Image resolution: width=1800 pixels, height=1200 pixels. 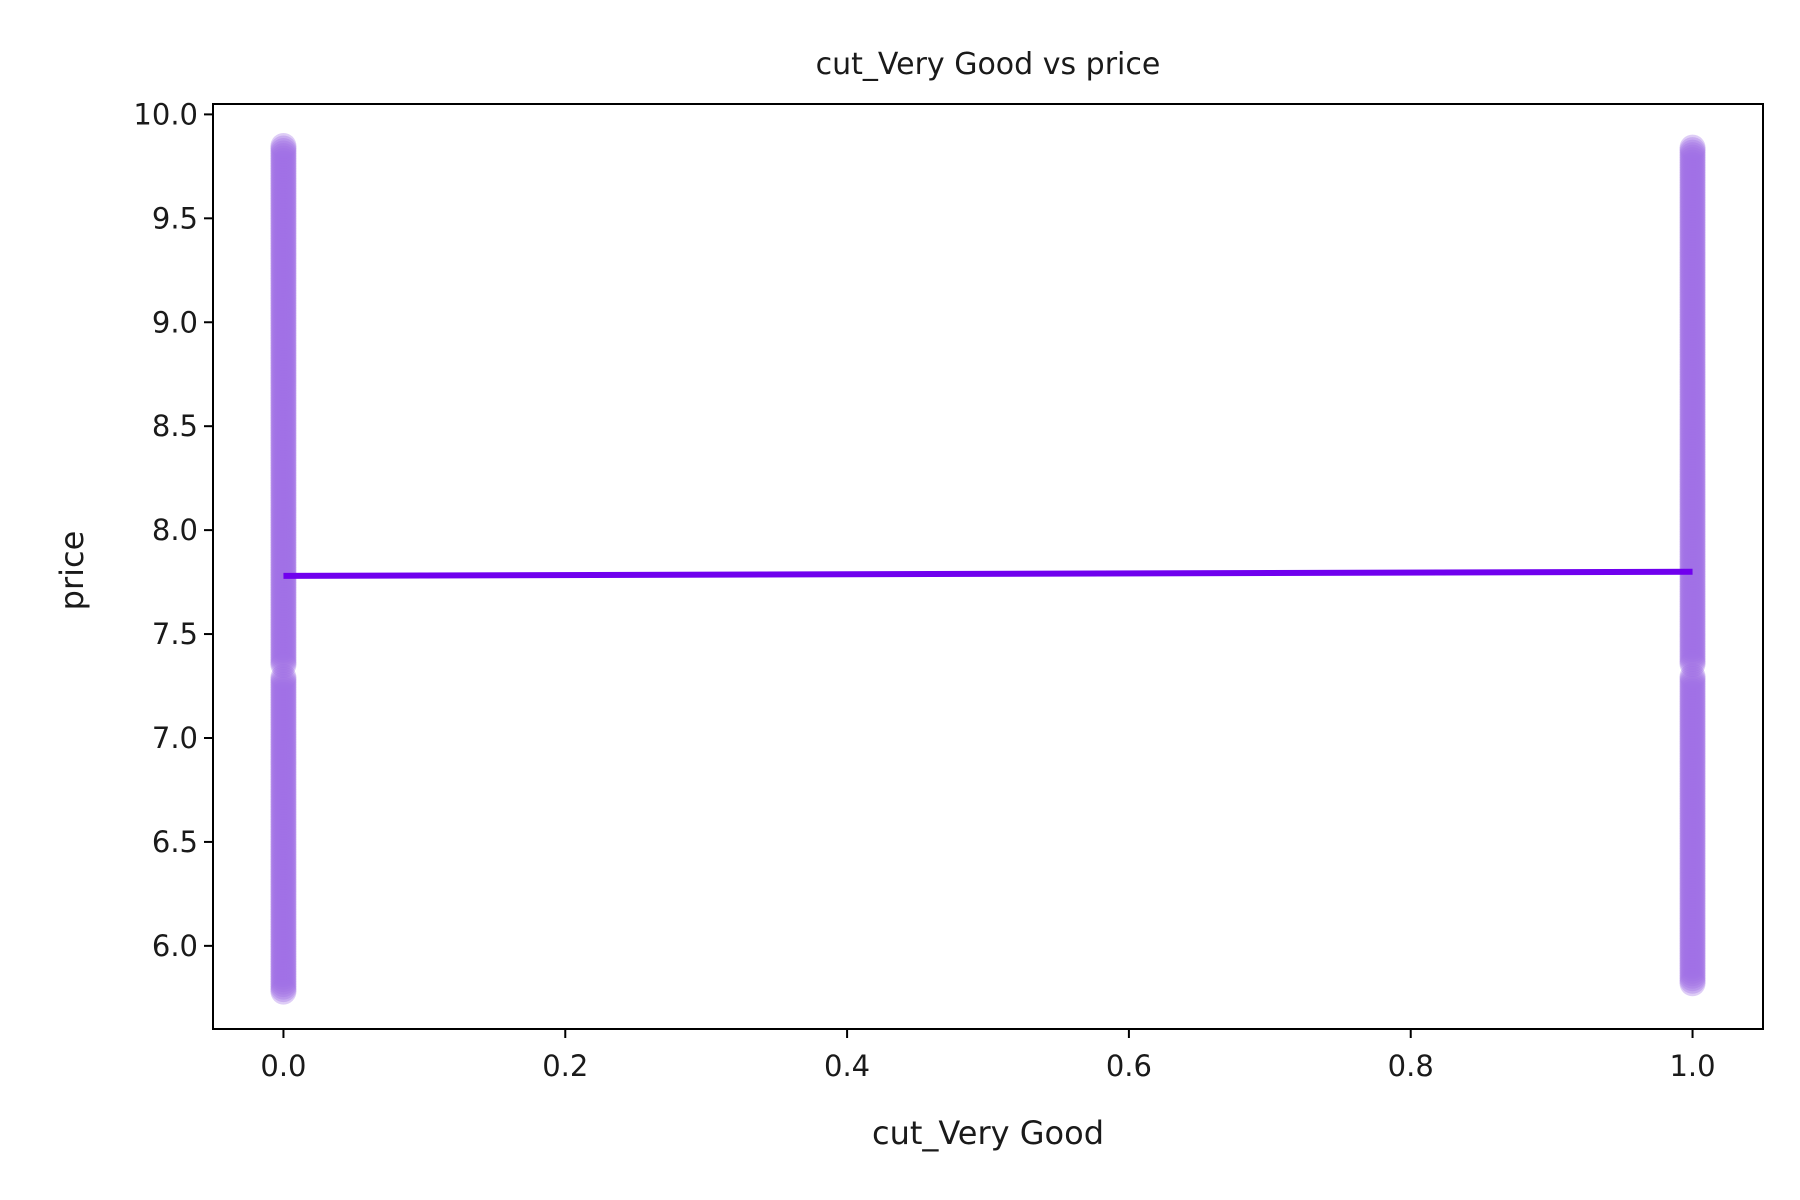 I want to click on x-tick-label: 0.6, so click(x=1129, y=1066).